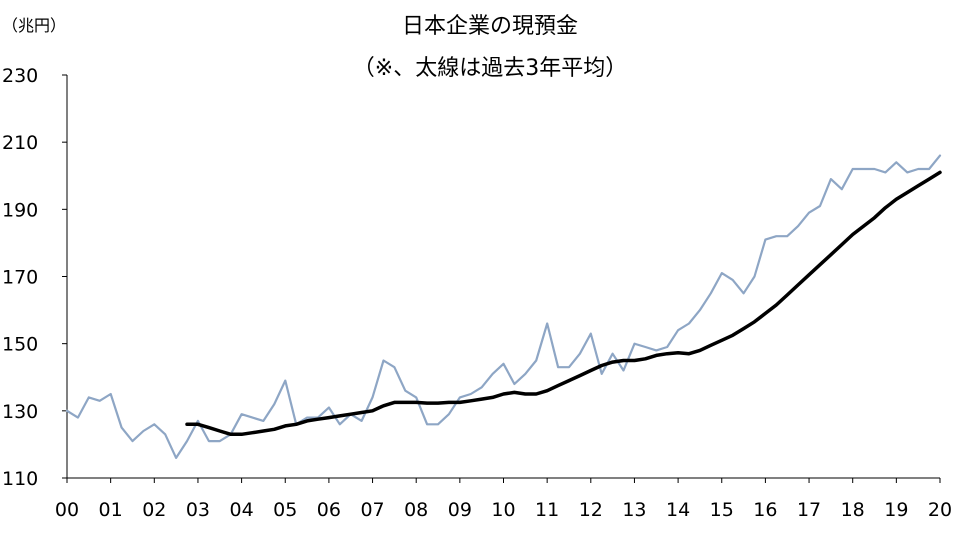 This screenshot has height=535, width=960. Describe the element at coordinates (460, 510) in the screenshot. I see `x-tick-label: 09` at that location.